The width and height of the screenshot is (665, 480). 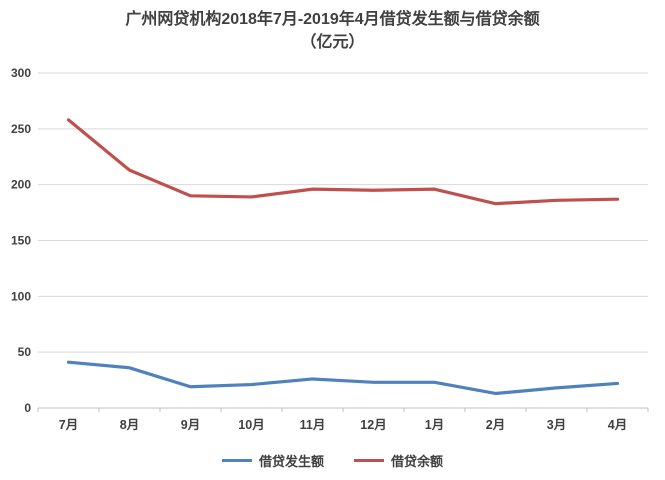 I want to click on legend-item-loan-amount: 借贷发生额, so click(x=272, y=460).